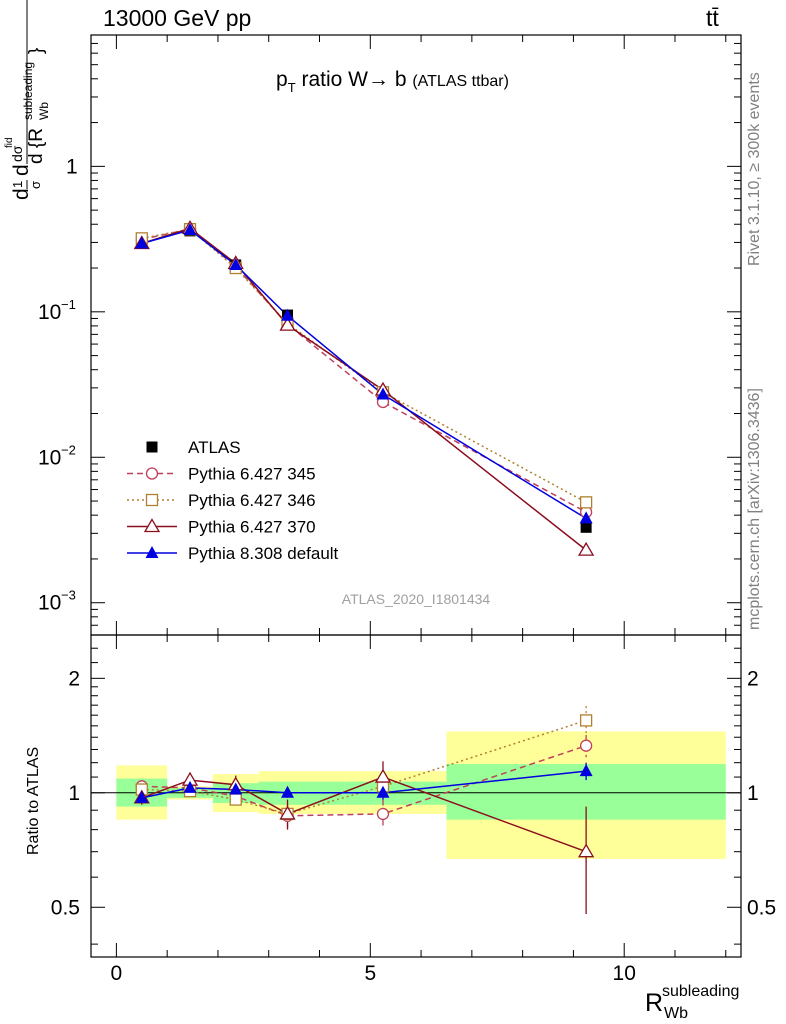 The image size is (786, 1024). Describe the element at coordinates (117, 973) in the screenshot. I see `x-tick-label: 0` at that location.